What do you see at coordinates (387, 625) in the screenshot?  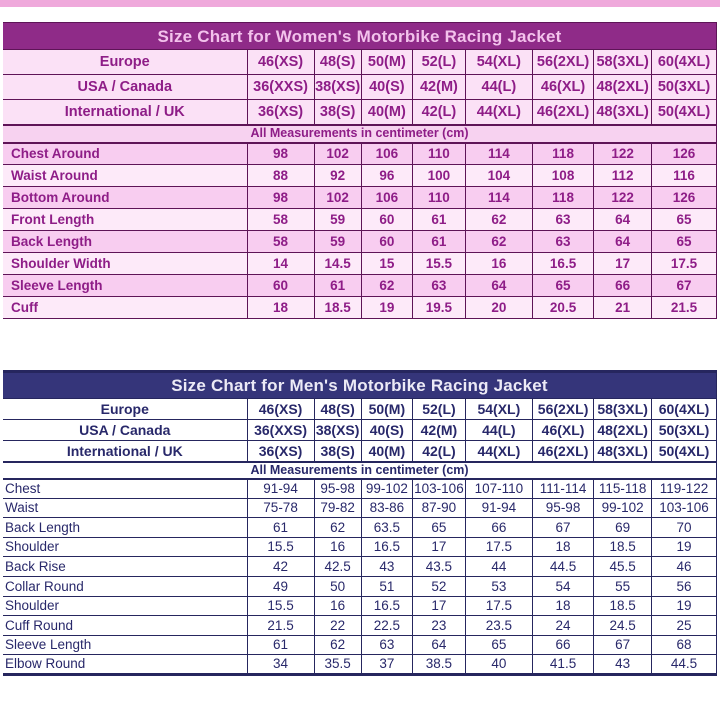 I see `measurement-value: 22.5` at bounding box center [387, 625].